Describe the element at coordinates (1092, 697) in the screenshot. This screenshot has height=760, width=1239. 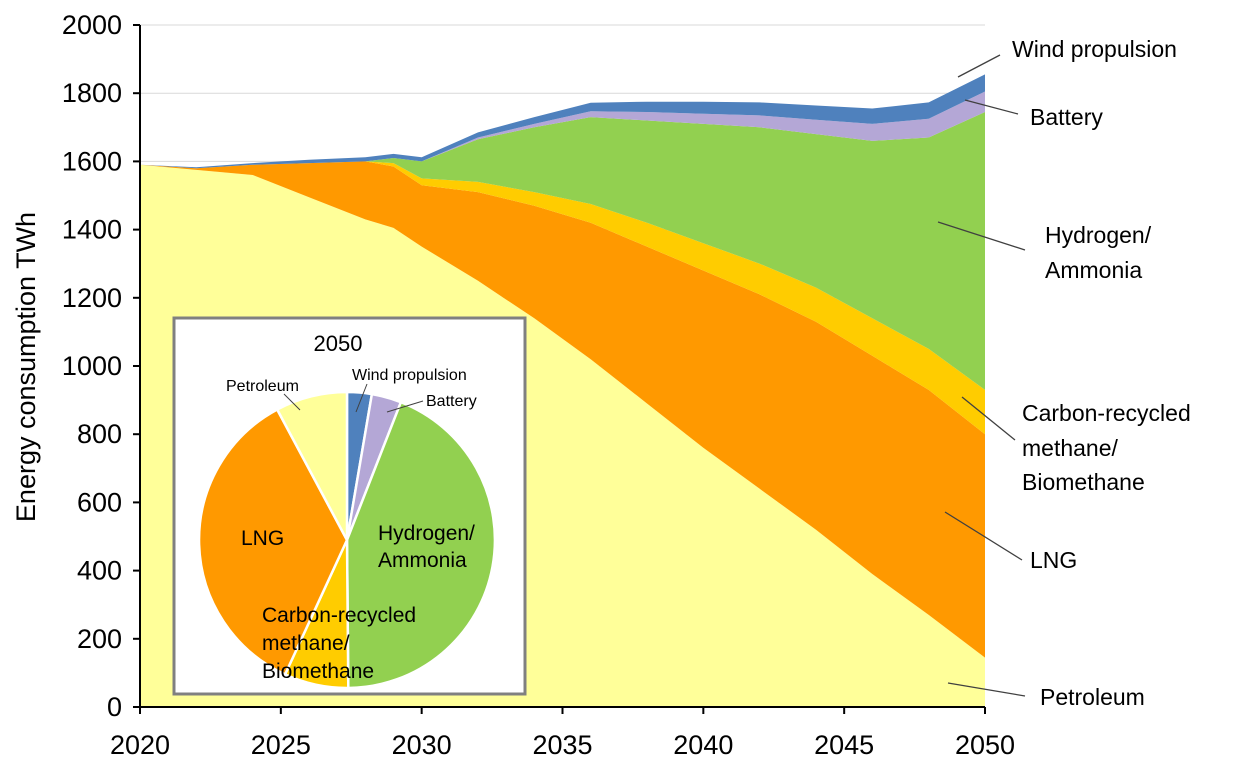
I see `callout-petroleum: Petroleum` at that location.